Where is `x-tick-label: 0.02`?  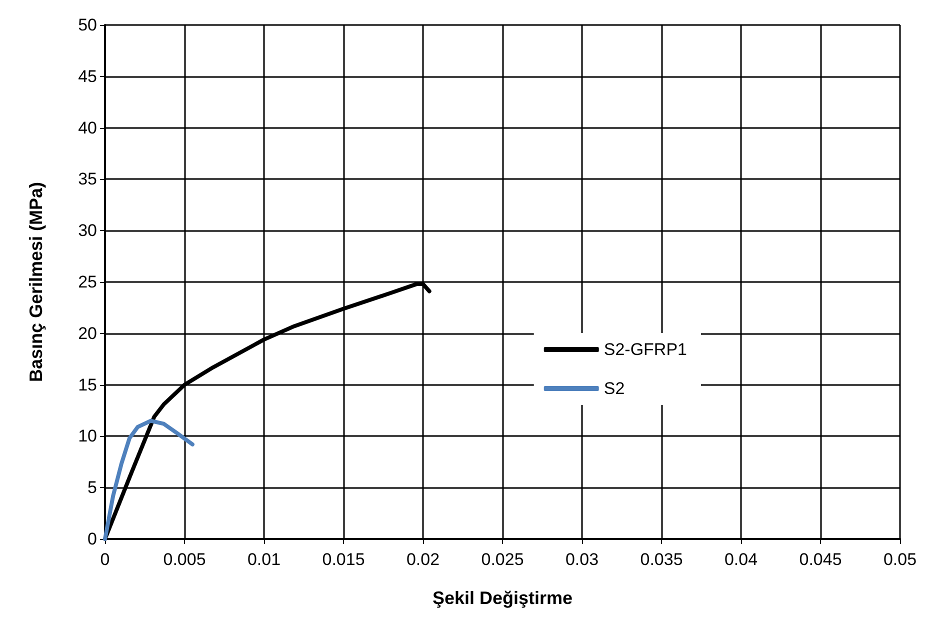 x-tick-label: 0.02 is located at coordinates (423, 559).